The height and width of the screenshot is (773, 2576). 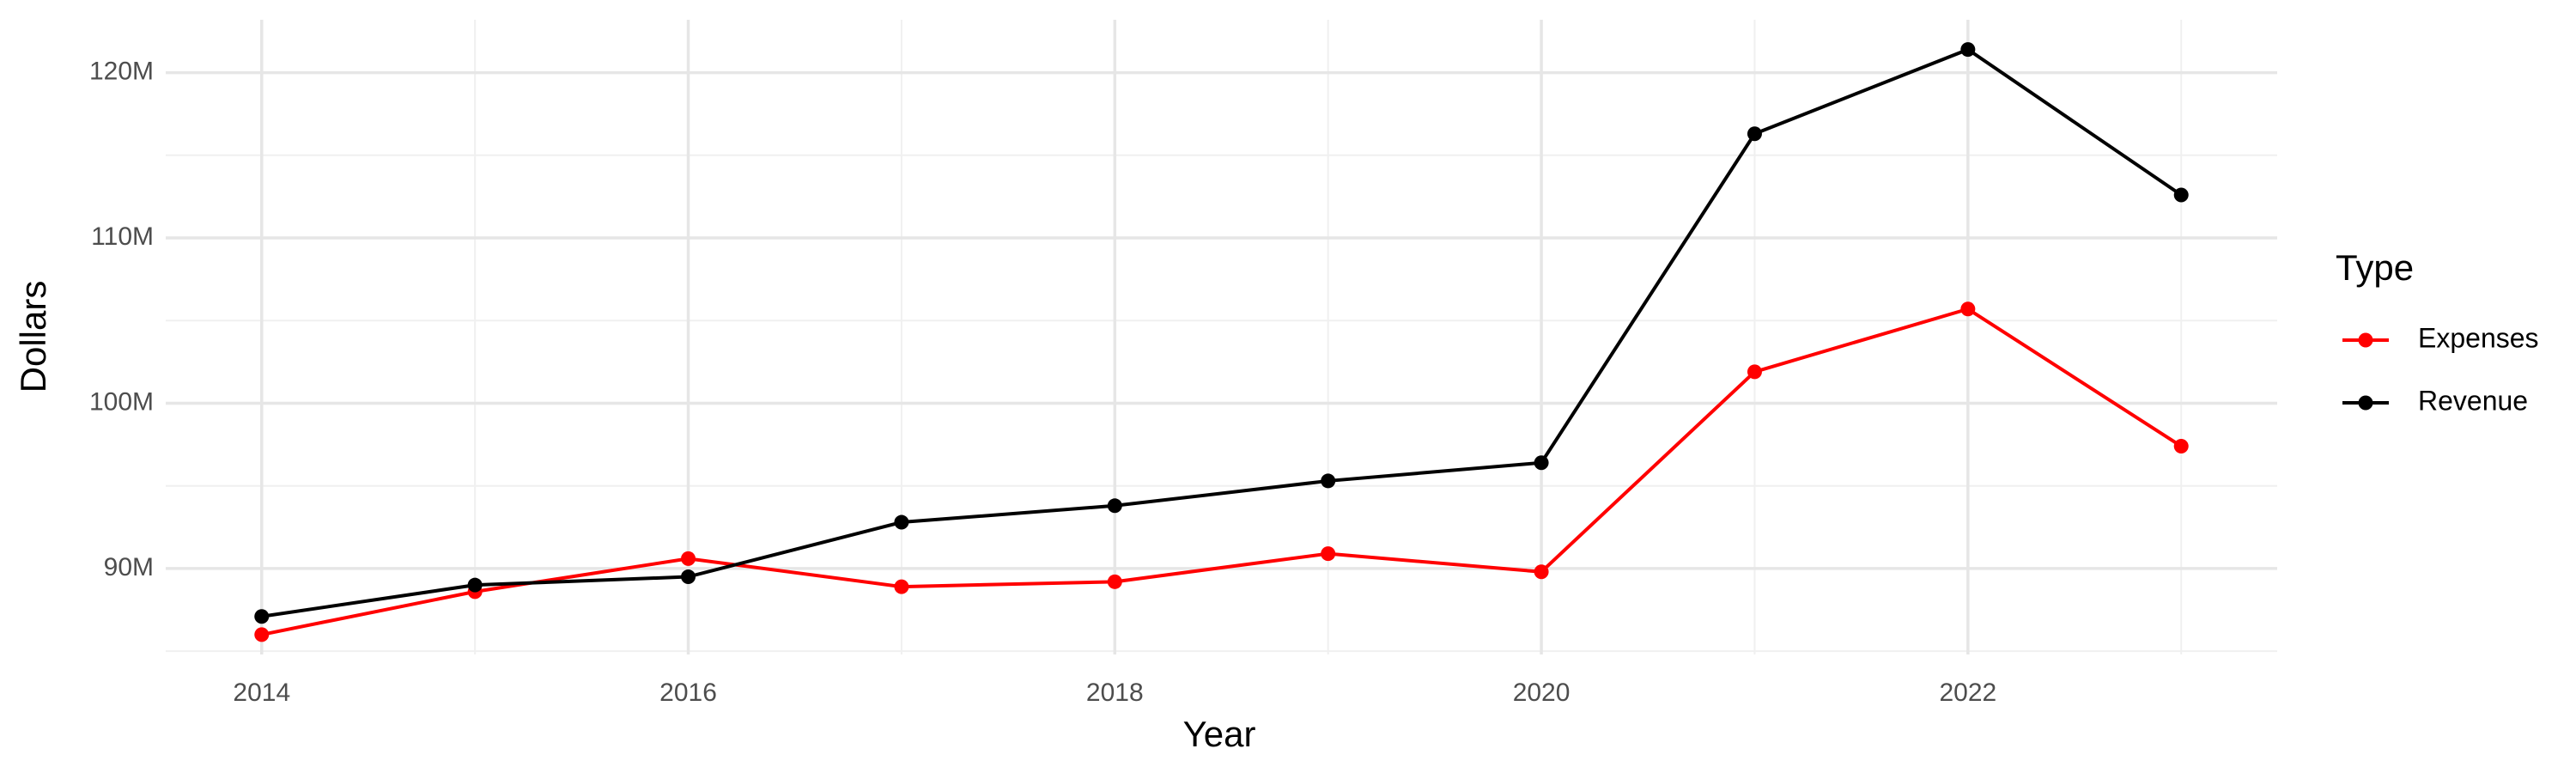 I want to click on y-axis-title: Dollars, so click(x=33, y=337).